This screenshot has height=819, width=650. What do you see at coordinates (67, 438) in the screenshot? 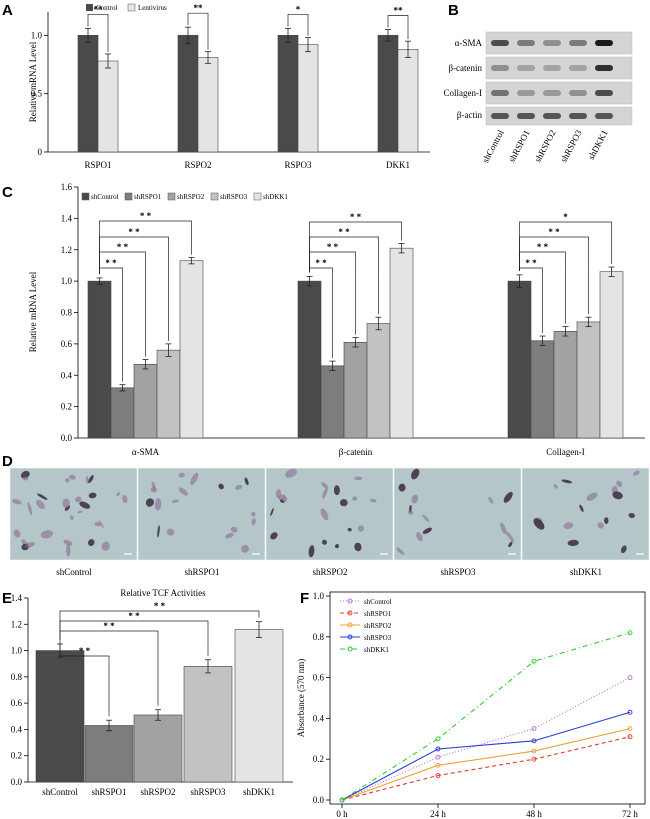
I see `c-y-tick: 0.0` at bounding box center [67, 438].